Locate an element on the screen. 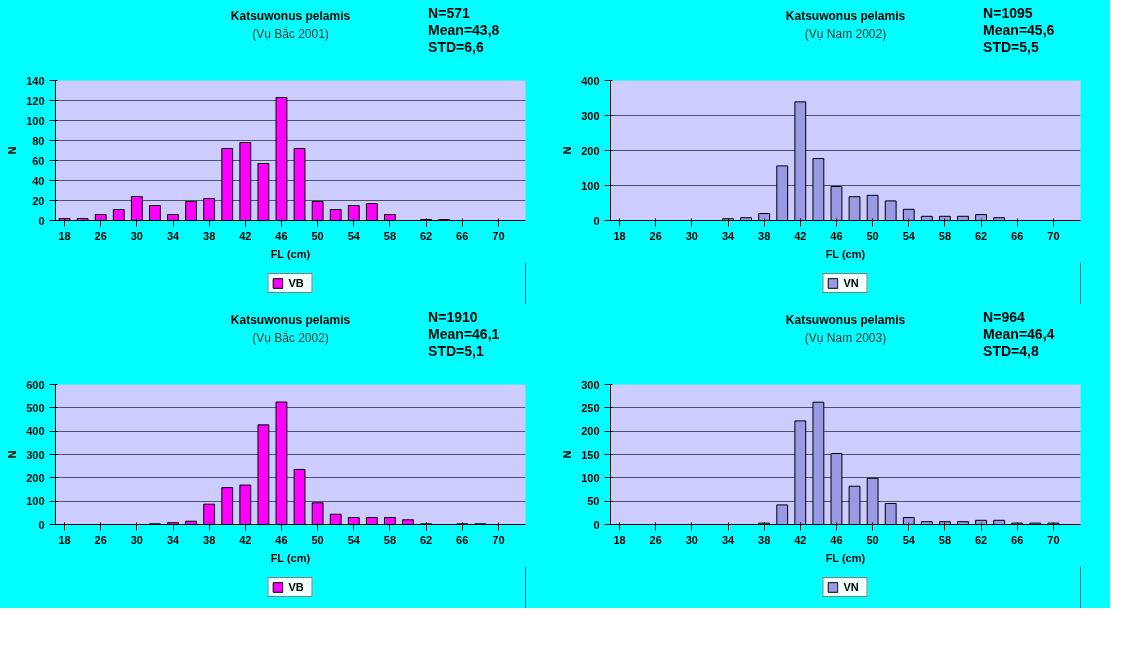  text: N=964 is located at coordinates (1004, 316).